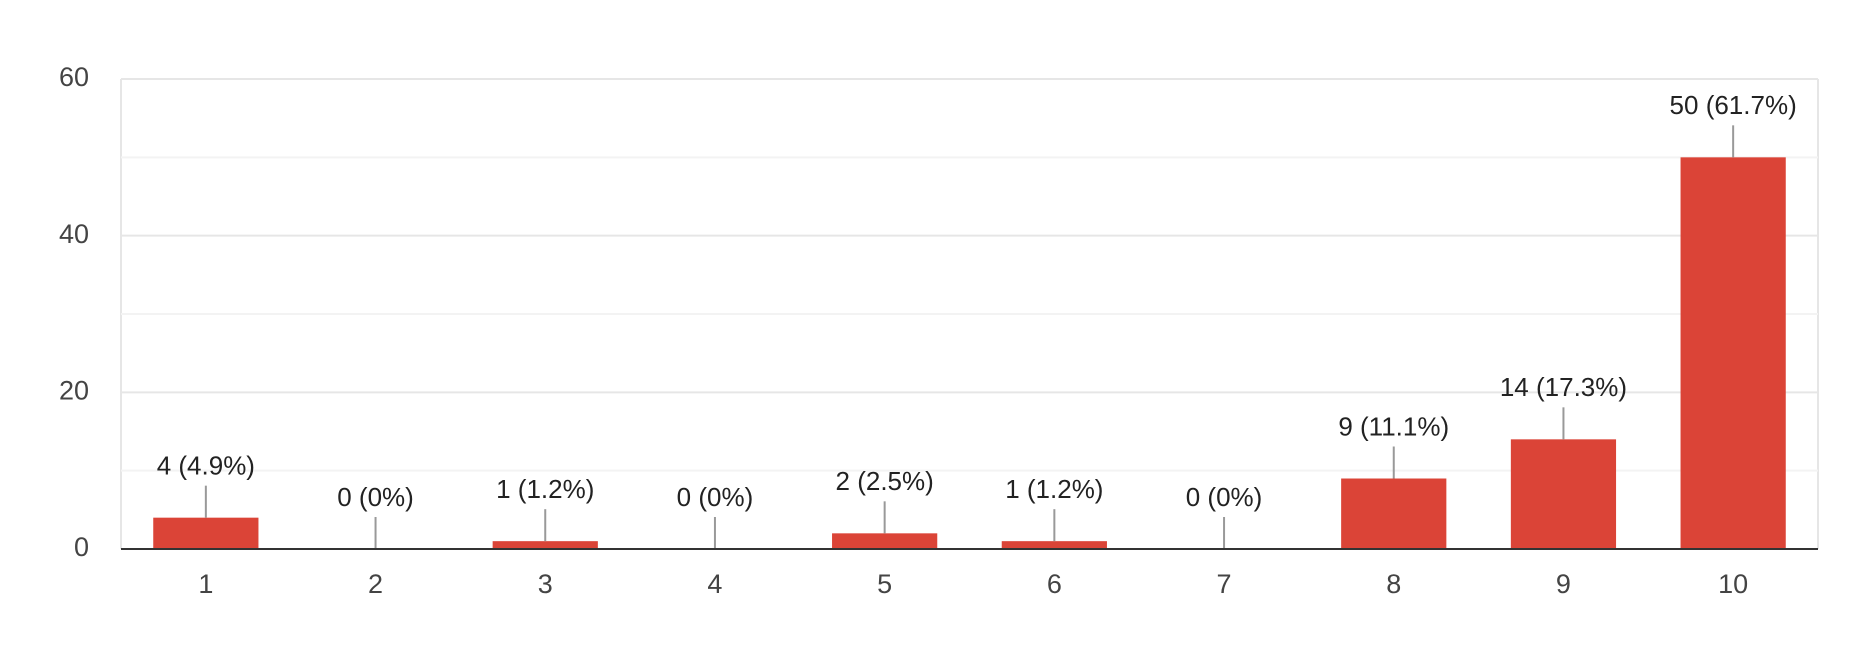  Describe the element at coordinates (1393, 426) in the screenshot. I see `value-label: 9 (11.1%)` at that location.